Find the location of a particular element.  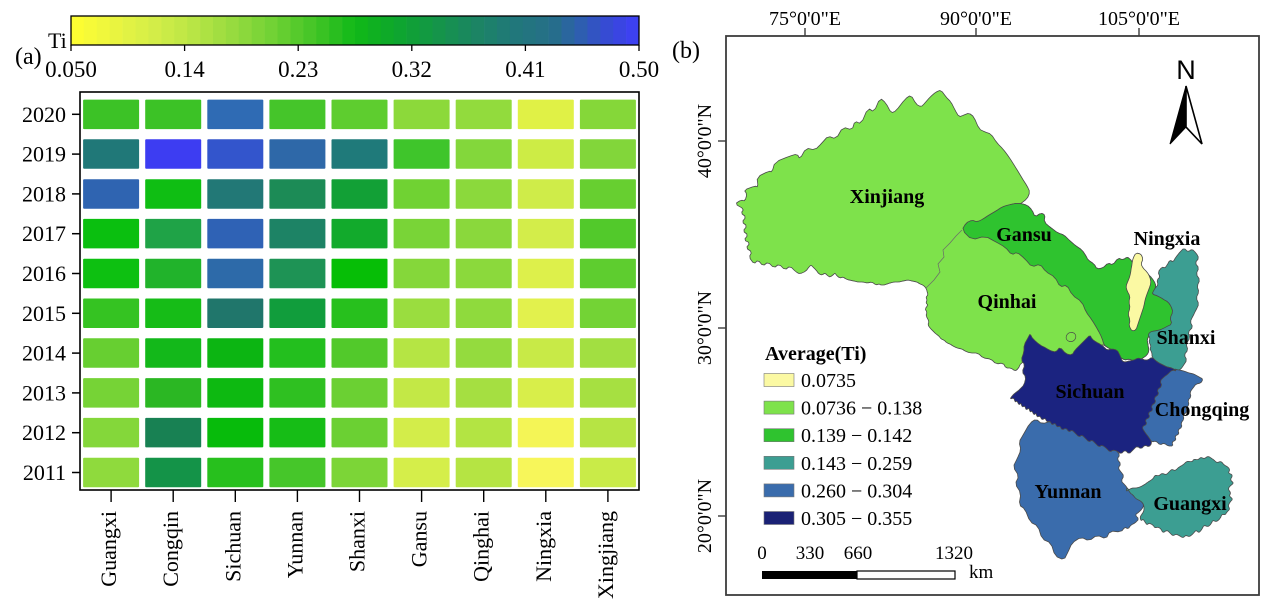

svg-text: 330 is located at coordinates (810, 553).